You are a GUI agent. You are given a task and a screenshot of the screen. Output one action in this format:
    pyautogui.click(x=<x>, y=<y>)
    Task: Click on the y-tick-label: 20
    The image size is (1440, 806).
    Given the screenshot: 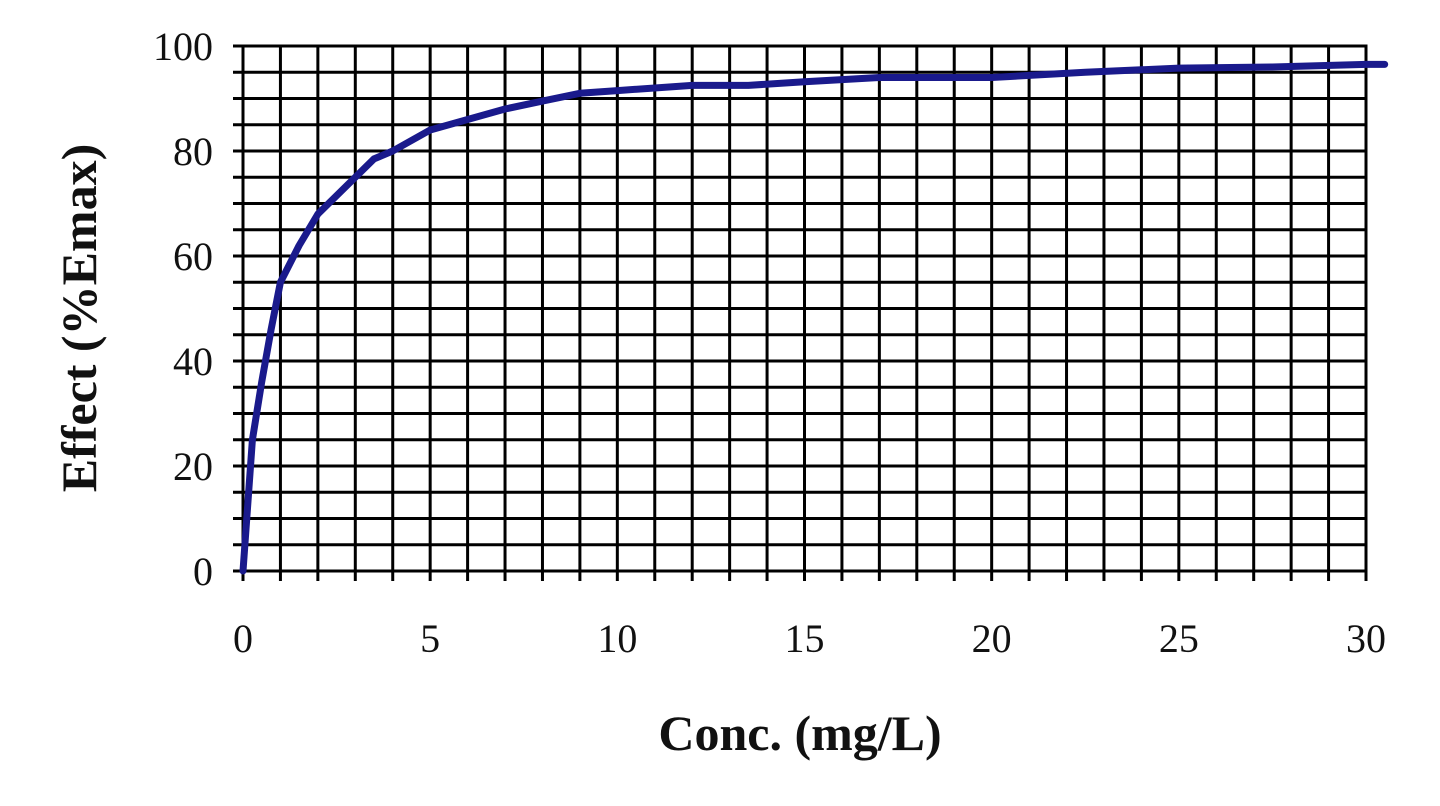 What is the action you would take?
    pyautogui.click(x=193, y=466)
    